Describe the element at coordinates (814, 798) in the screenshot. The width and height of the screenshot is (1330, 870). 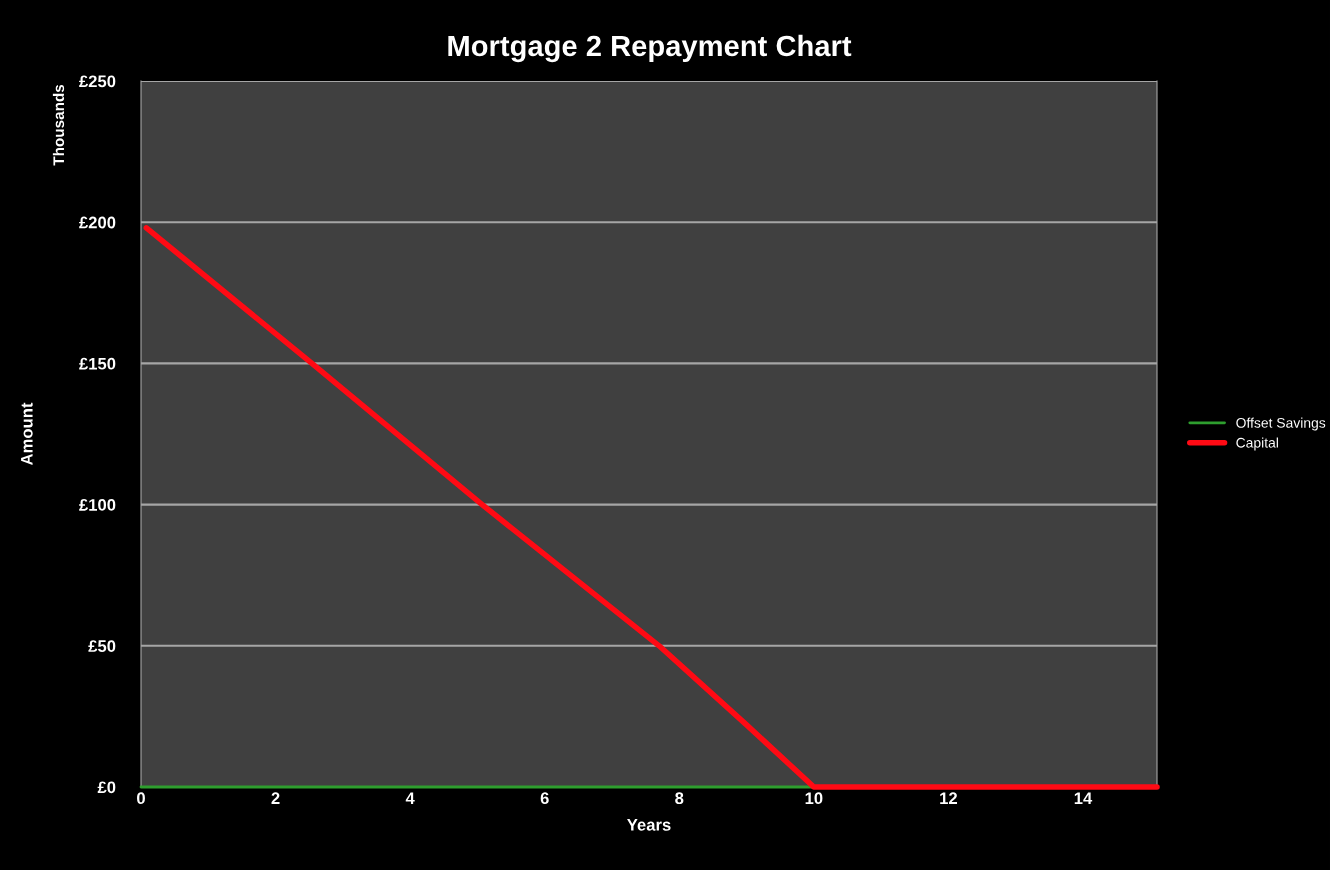
I see `x-tick-label: 10` at that location.